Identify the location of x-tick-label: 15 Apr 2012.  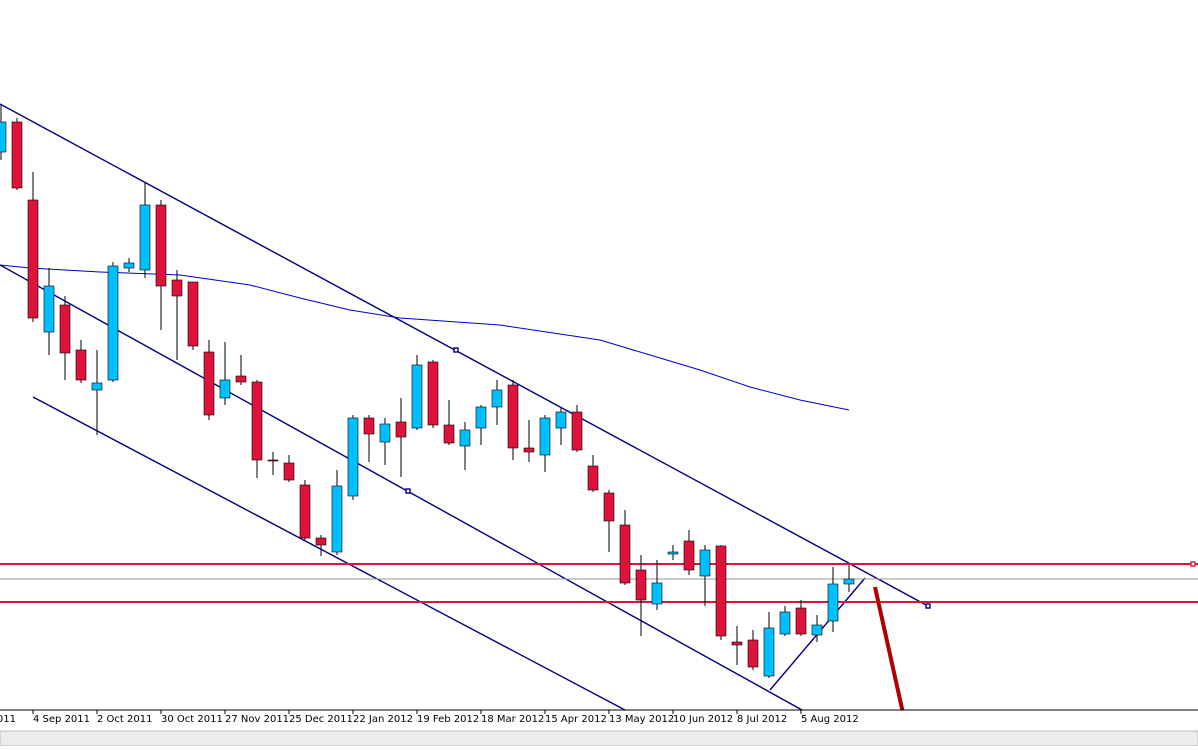
(576, 719).